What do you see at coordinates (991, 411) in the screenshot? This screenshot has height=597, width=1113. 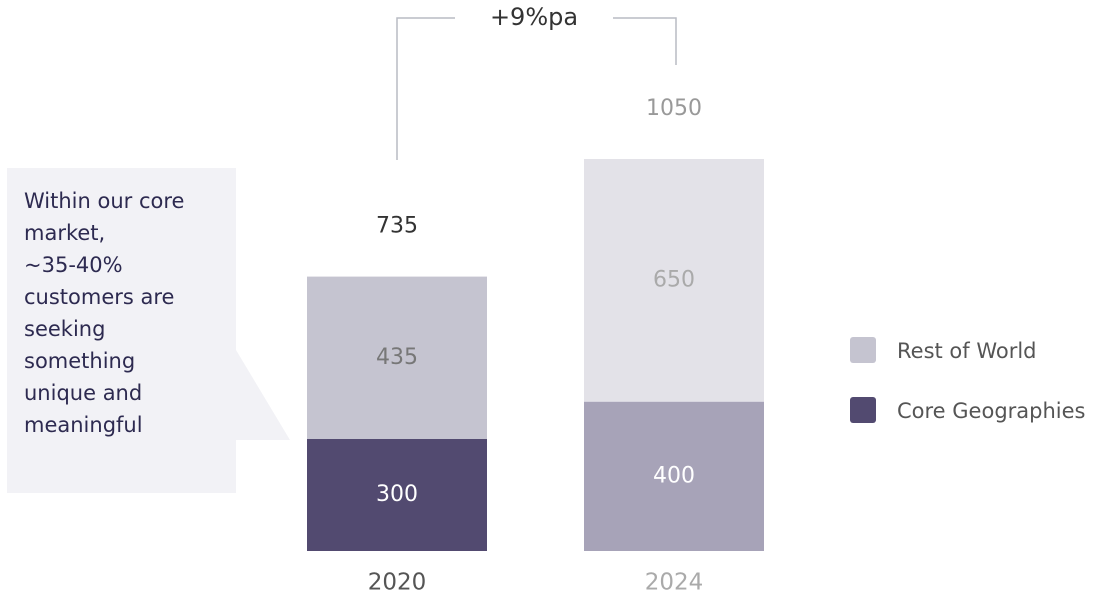 I see `legend-label: Core Geographies` at bounding box center [991, 411].